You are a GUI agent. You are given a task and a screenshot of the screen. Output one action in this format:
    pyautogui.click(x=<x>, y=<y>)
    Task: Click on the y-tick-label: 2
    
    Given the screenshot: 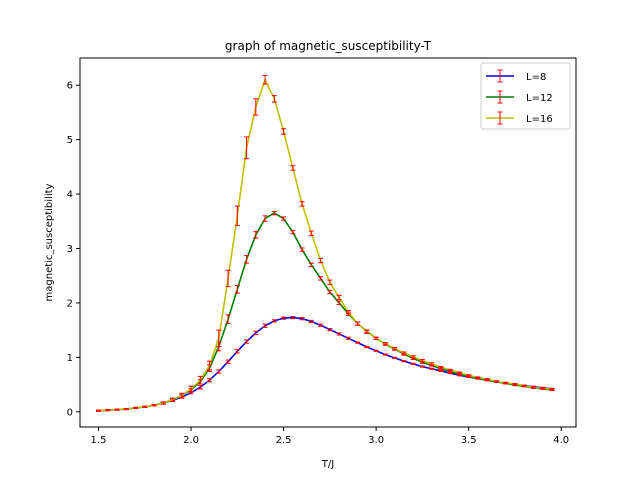 What is the action you would take?
    pyautogui.click(x=70, y=303)
    